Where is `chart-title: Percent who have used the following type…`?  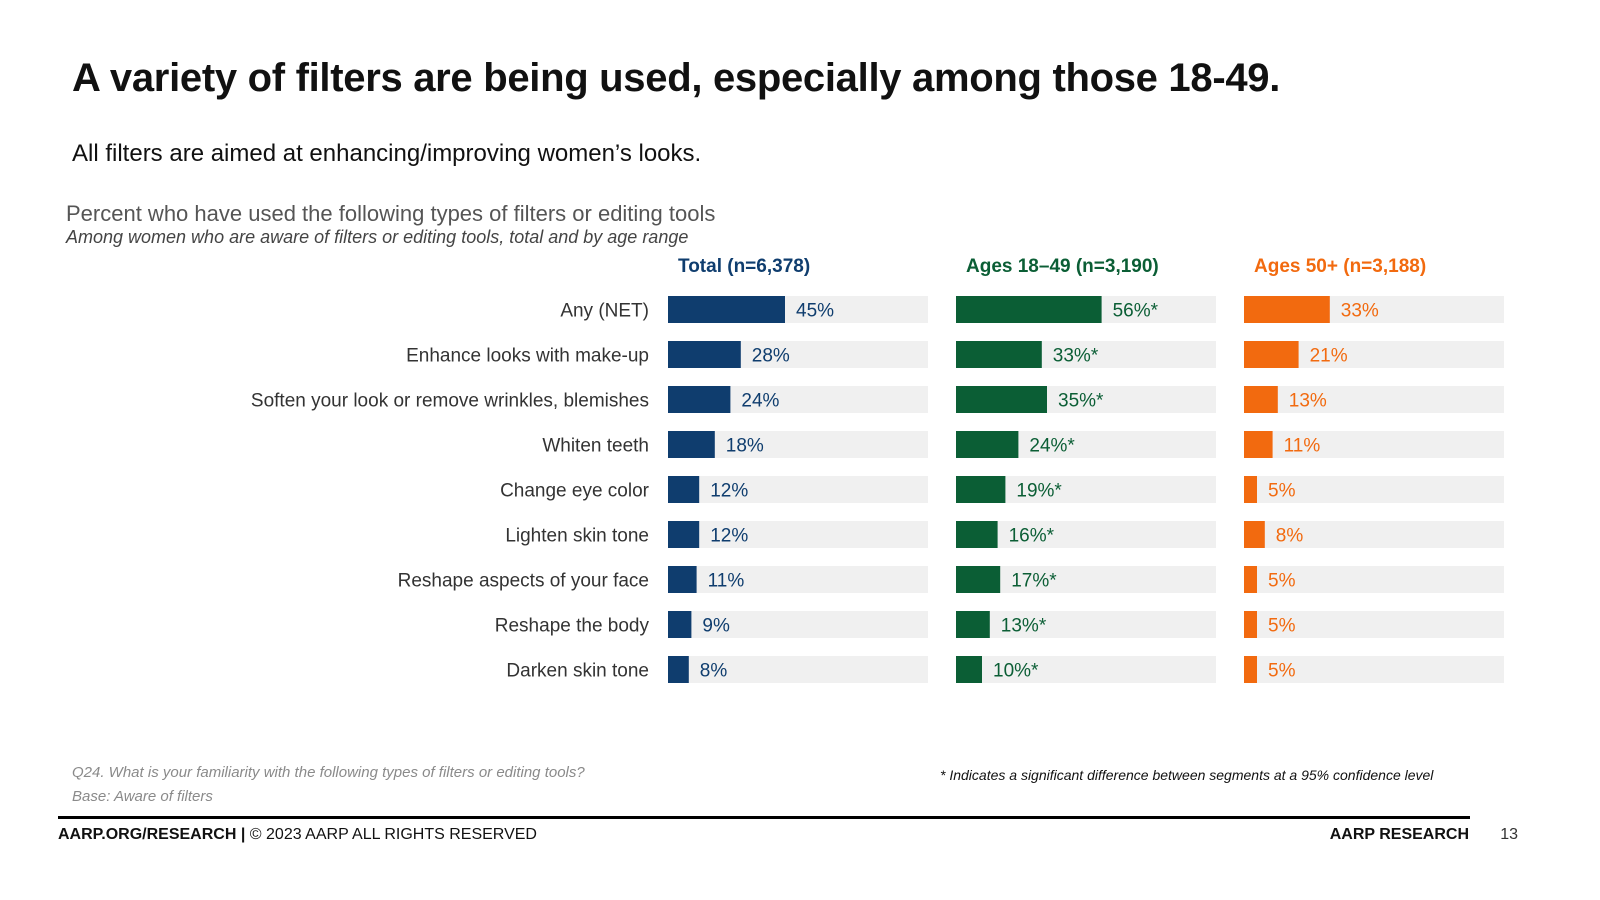 chart-title: Percent who have used the following type… is located at coordinates (391, 213).